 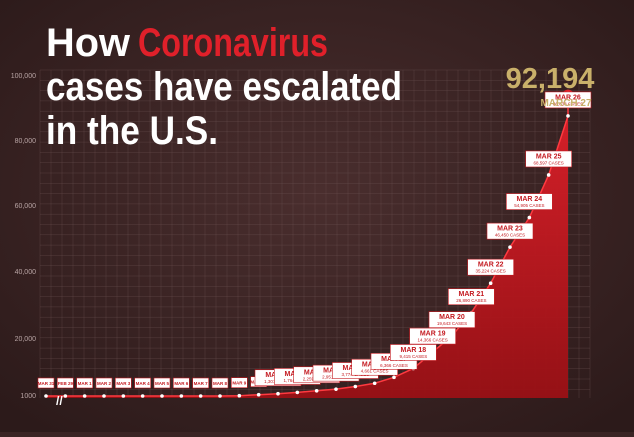 What do you see at coordinates (491, 265) in the screenshot?
I see `data-label-date: MAR 22` at bounding box center [491, 265].